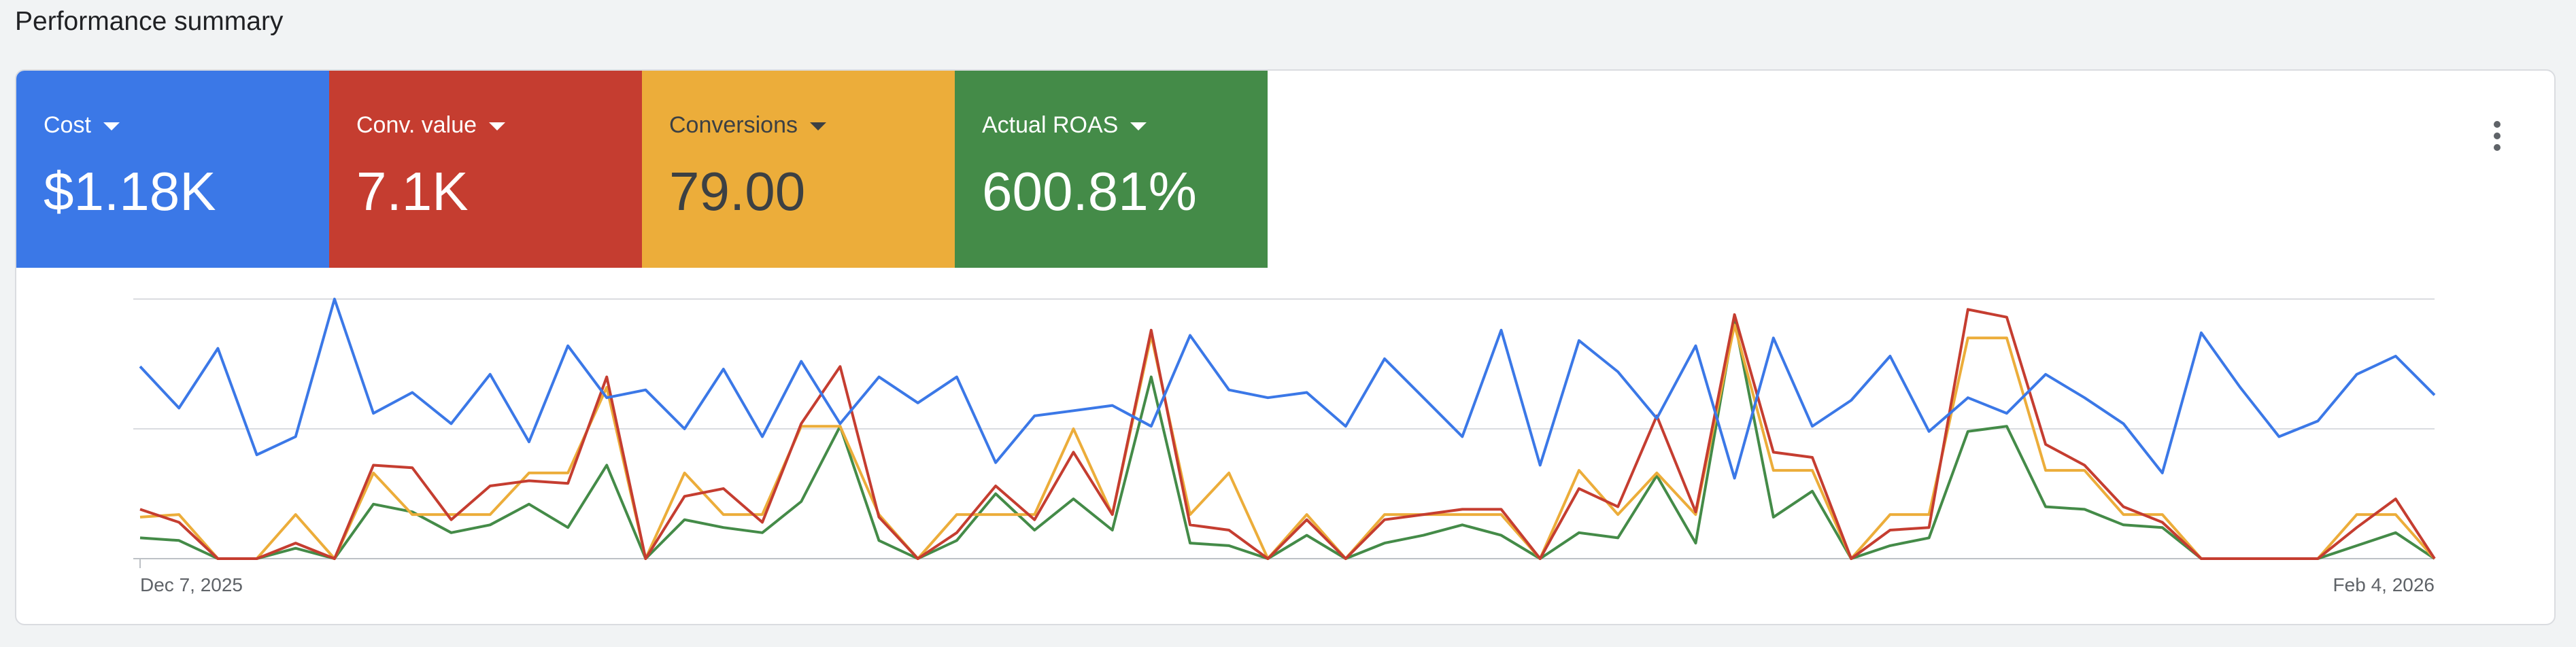 Image resolution: width=2576 pixels, height=647 pixels. I want to click on metric-header: Conversions, so click(812, 125).